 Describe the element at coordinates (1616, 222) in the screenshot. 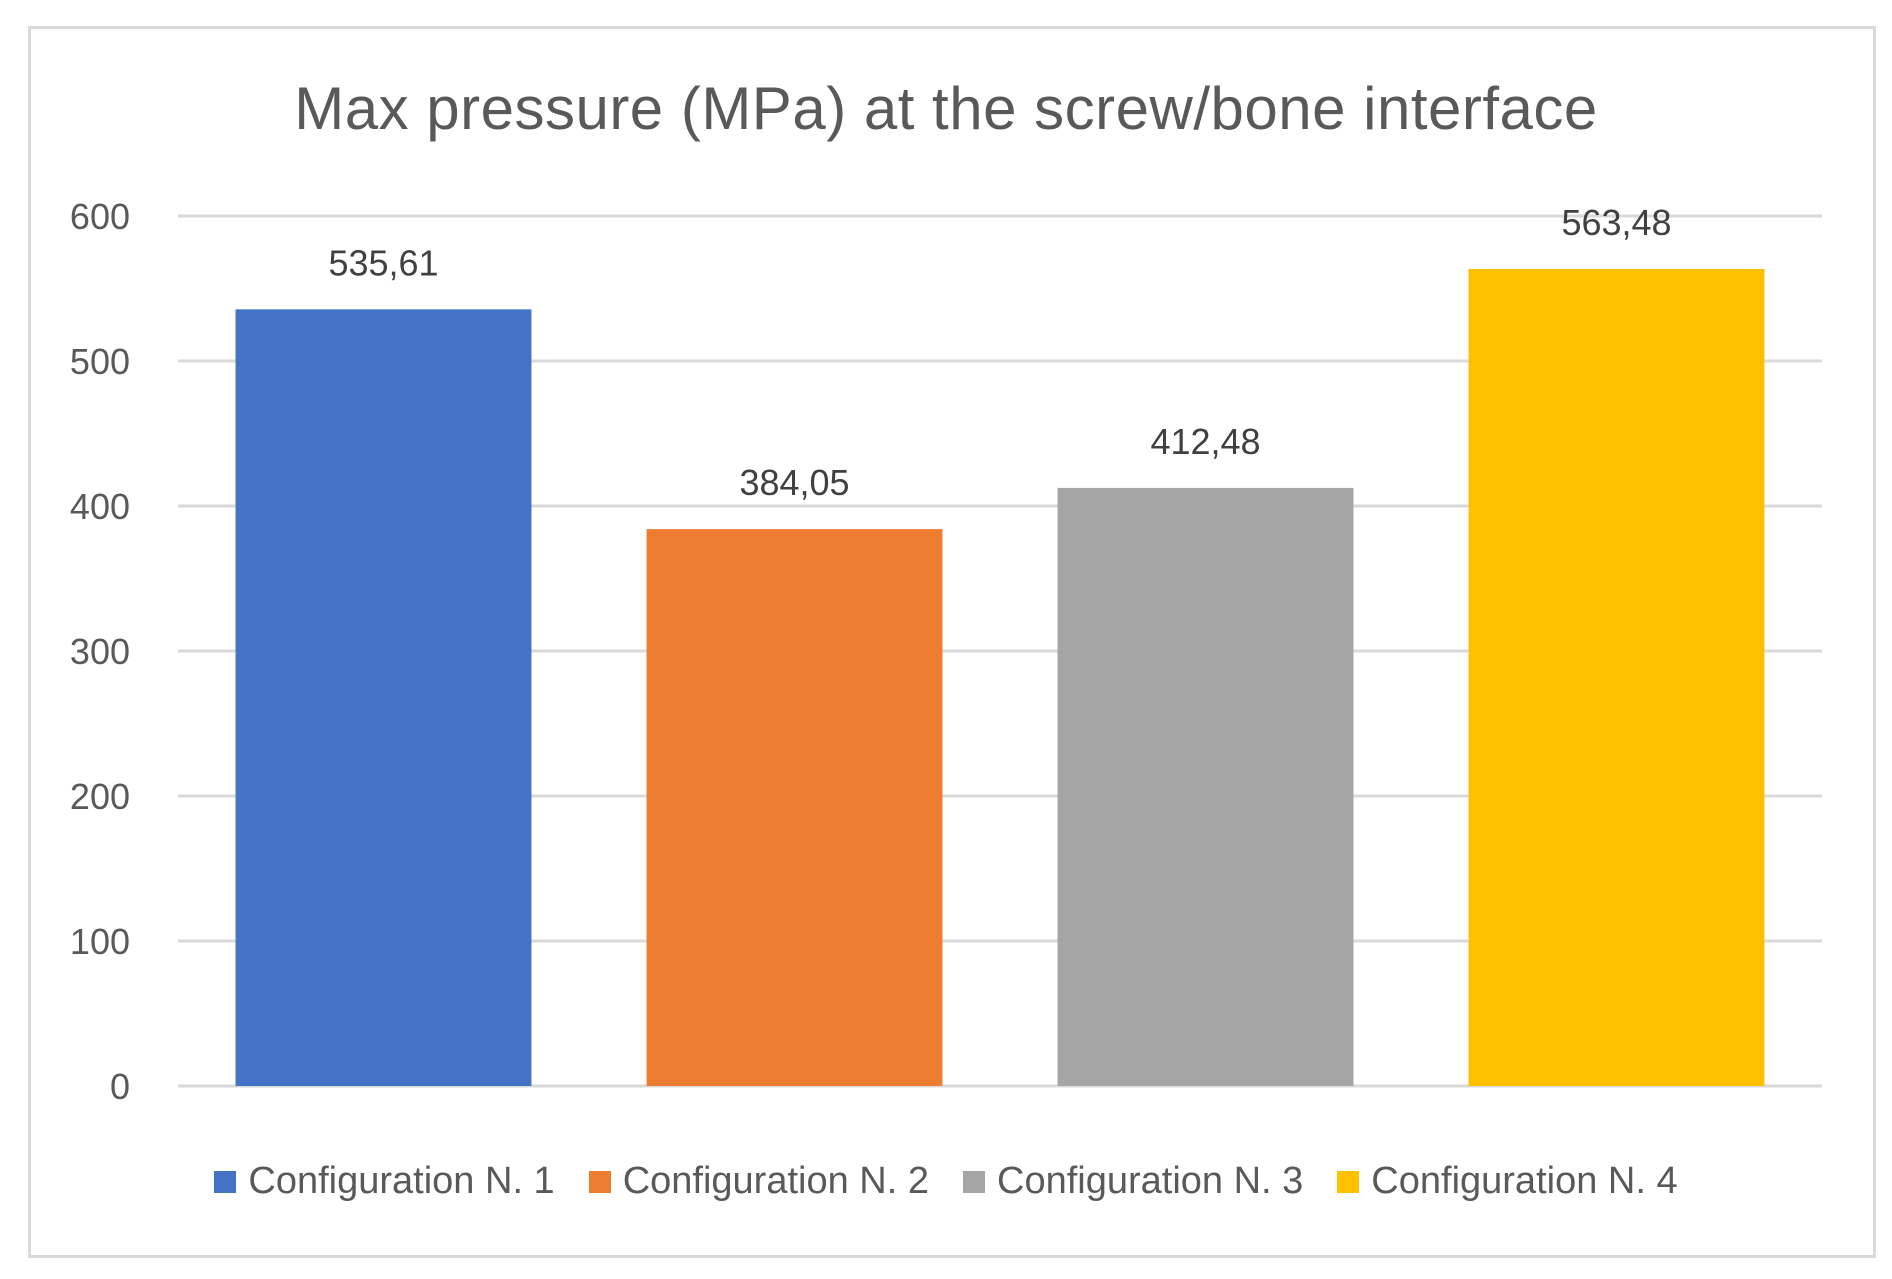

I see `data-label: 563,48` at that location.